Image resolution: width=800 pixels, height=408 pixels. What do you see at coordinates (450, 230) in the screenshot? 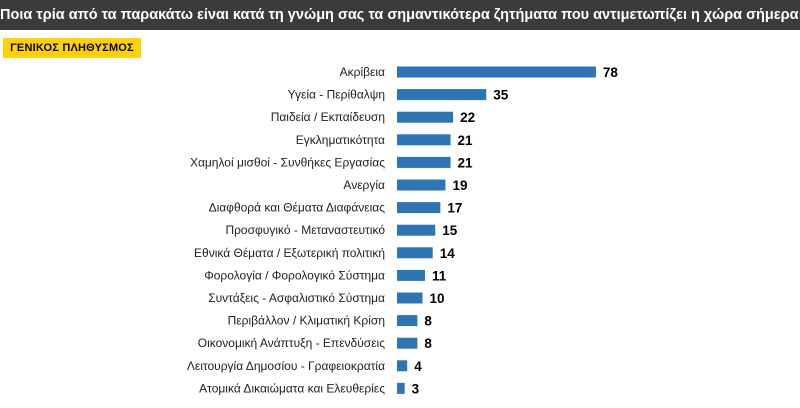
I see `data-label: 15` at bounding box center [450, 230].